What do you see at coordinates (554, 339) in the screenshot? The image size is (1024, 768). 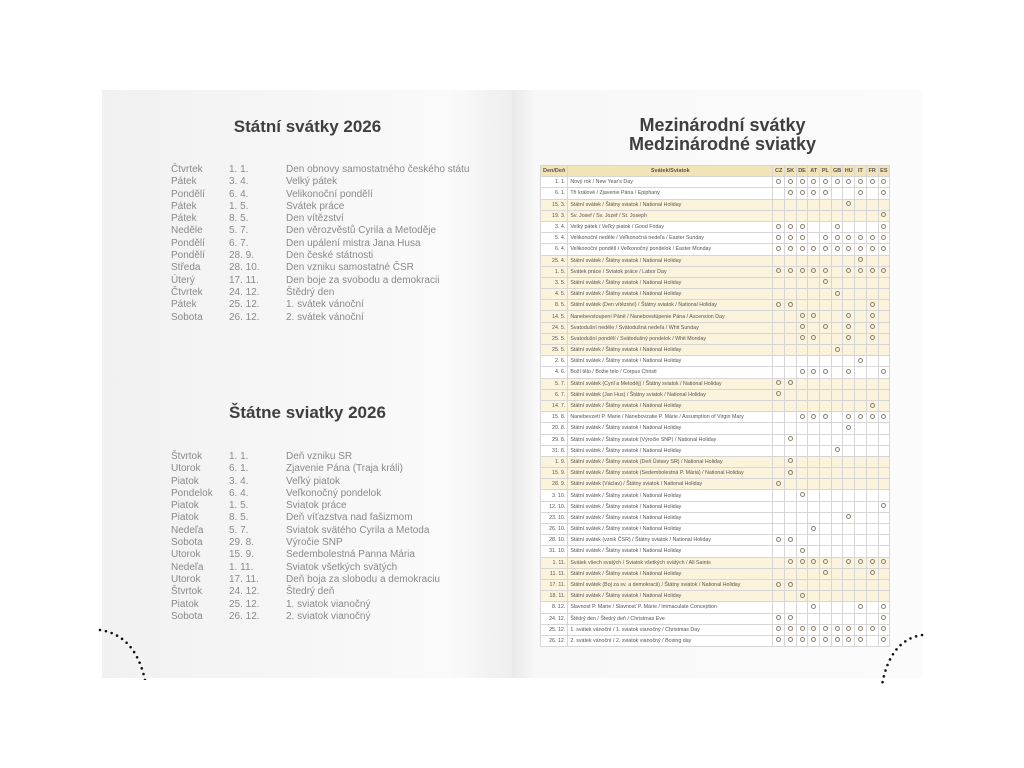 I see `row-date: 25. 5.` at bounding box center [554, 339].